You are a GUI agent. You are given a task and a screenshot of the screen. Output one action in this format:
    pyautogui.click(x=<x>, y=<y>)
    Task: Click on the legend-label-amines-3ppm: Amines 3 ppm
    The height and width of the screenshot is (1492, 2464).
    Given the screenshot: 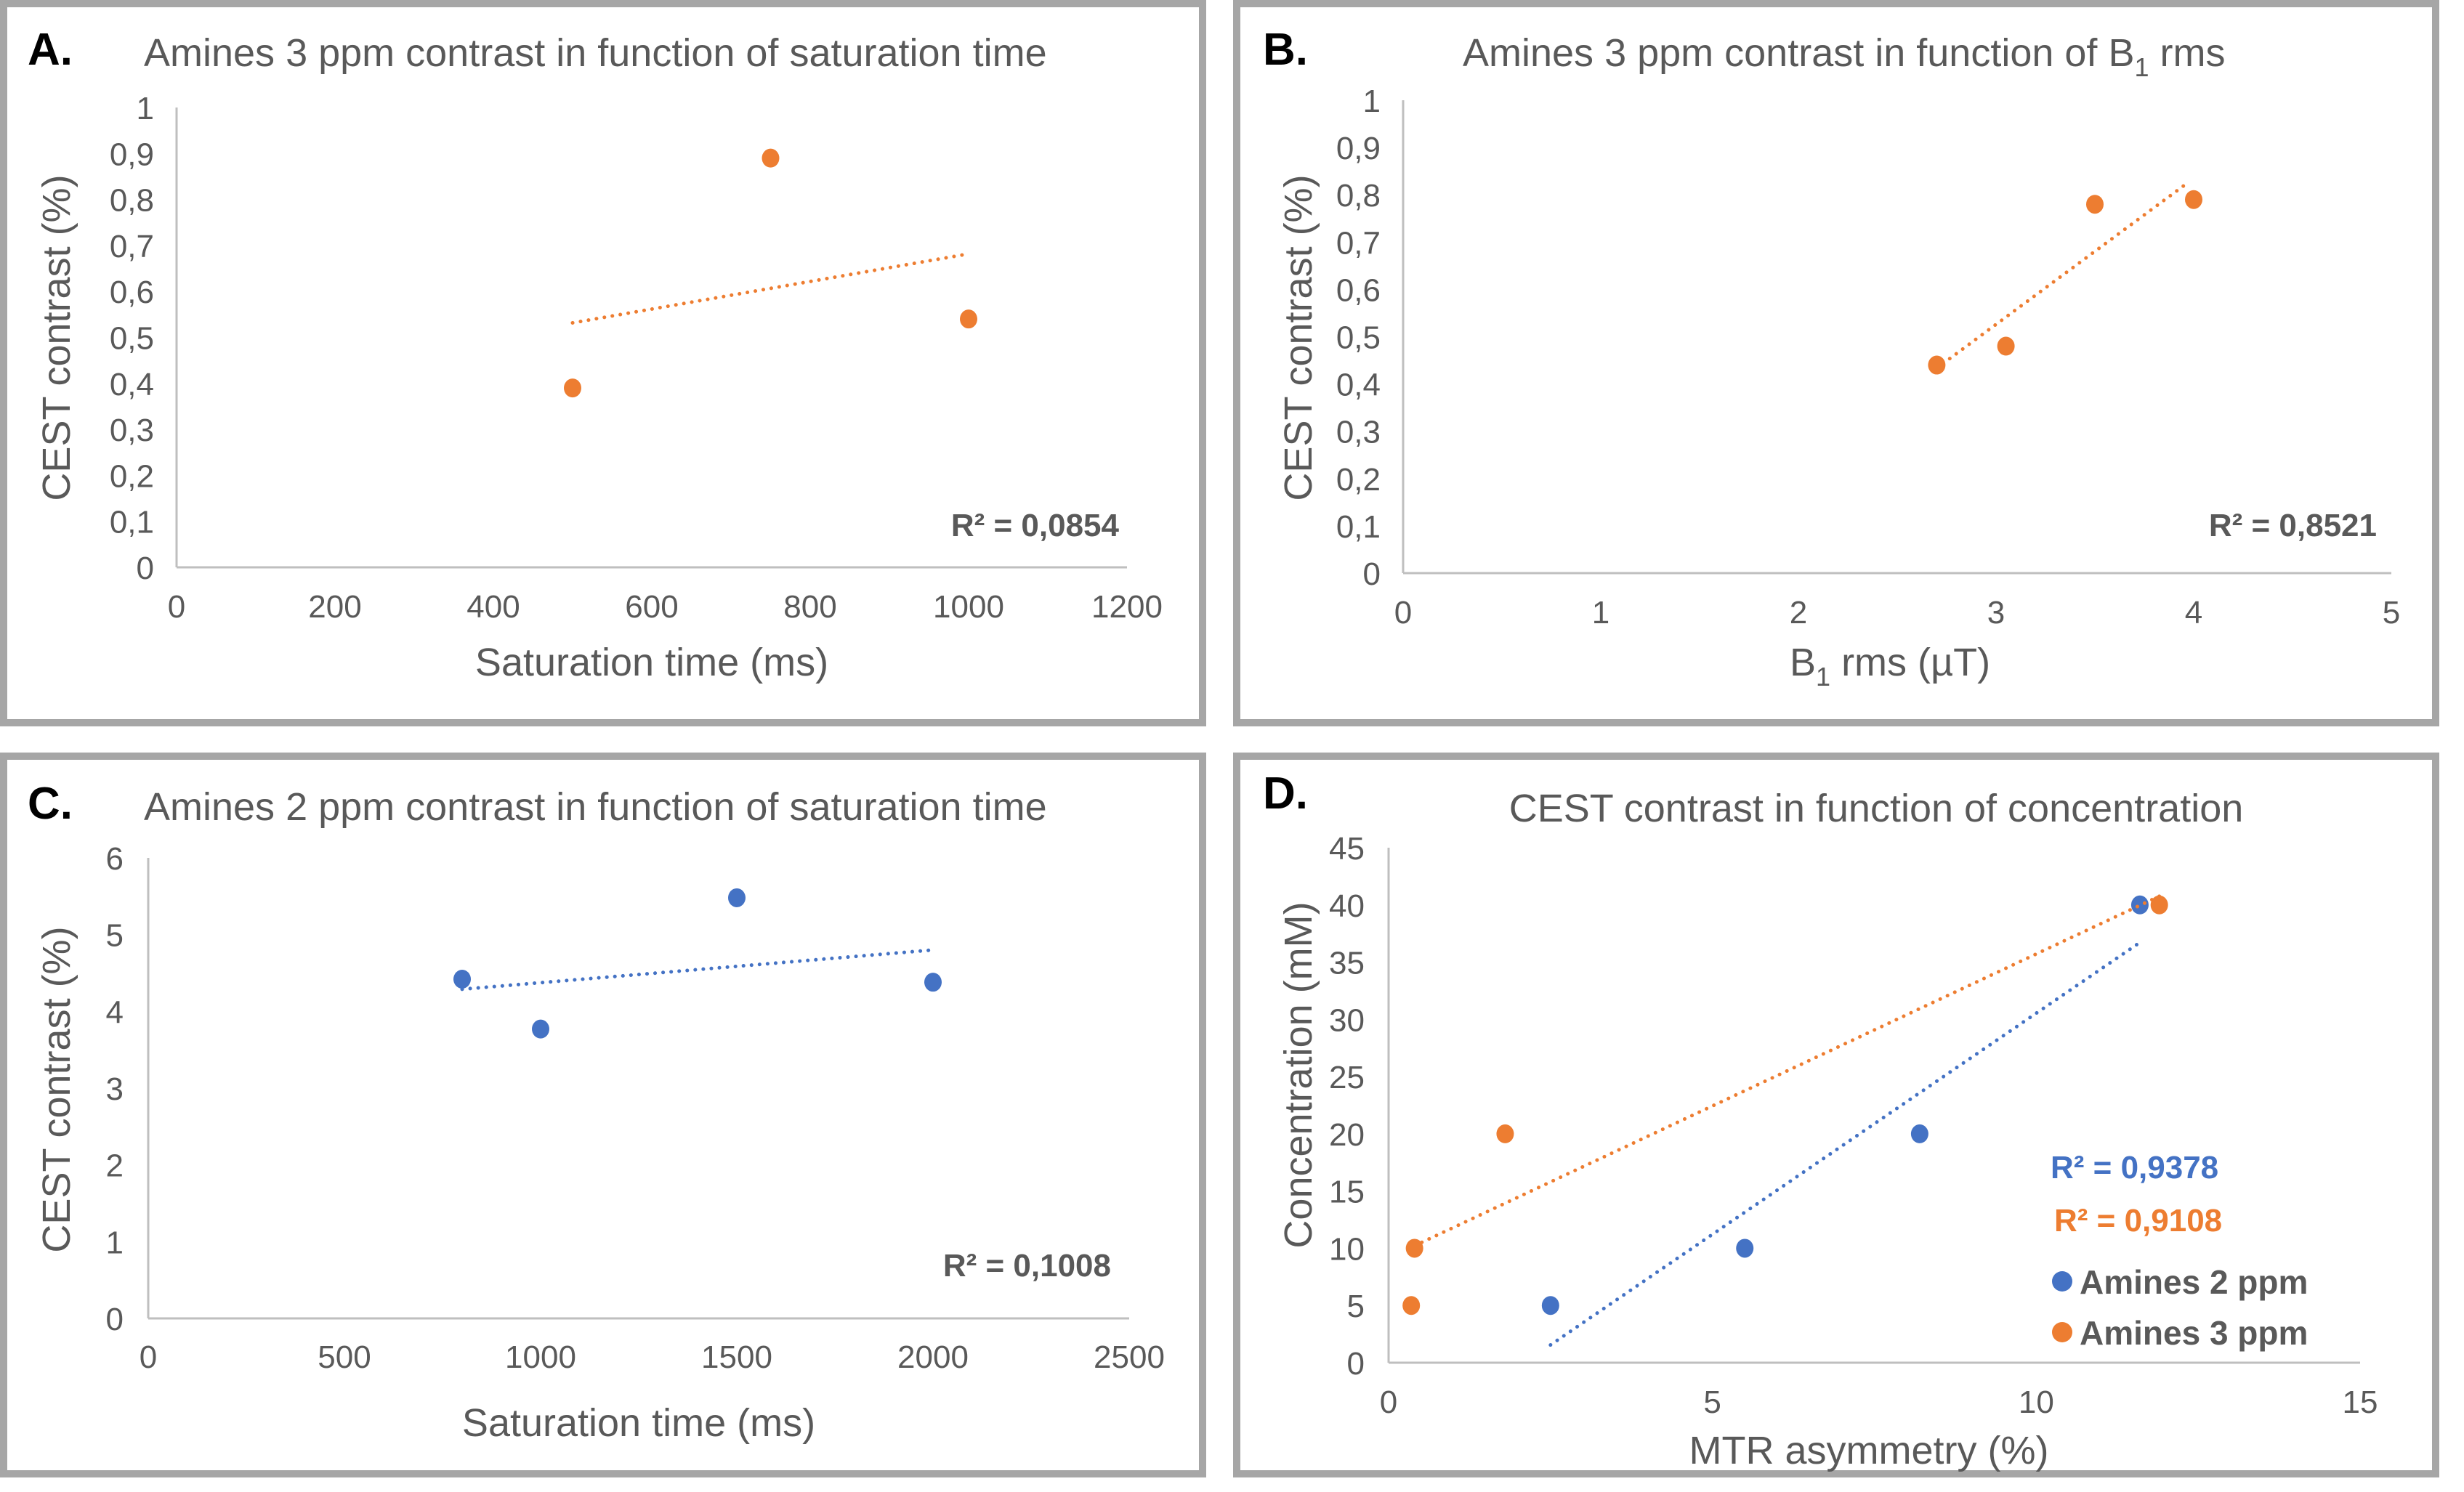 What is the action you would take?
    pyautogui.click(x=2194, y=1333)
    